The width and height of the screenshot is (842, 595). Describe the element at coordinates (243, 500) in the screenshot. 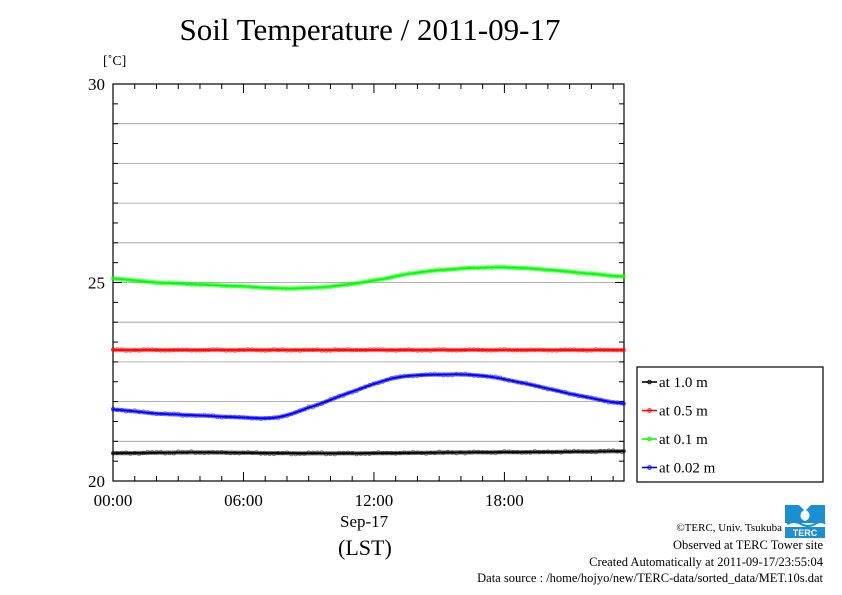

I see `x-tick-label: 06:00` at that location.